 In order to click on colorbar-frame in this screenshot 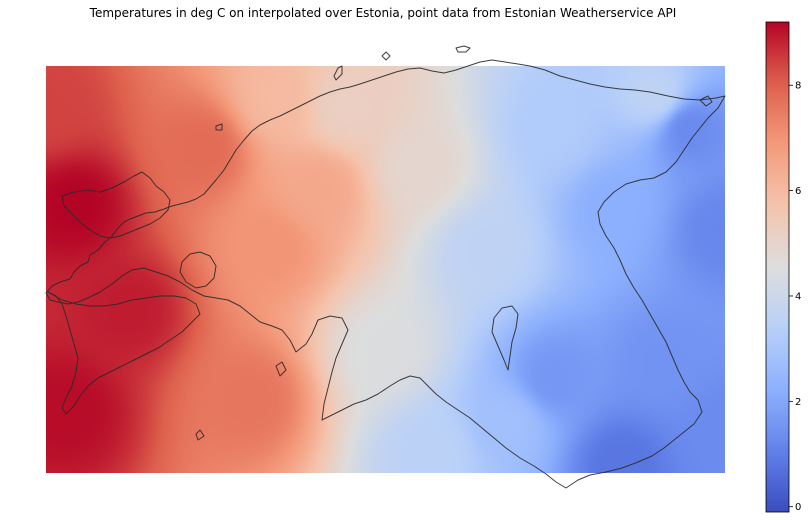, I will do `click(777, 267)`.